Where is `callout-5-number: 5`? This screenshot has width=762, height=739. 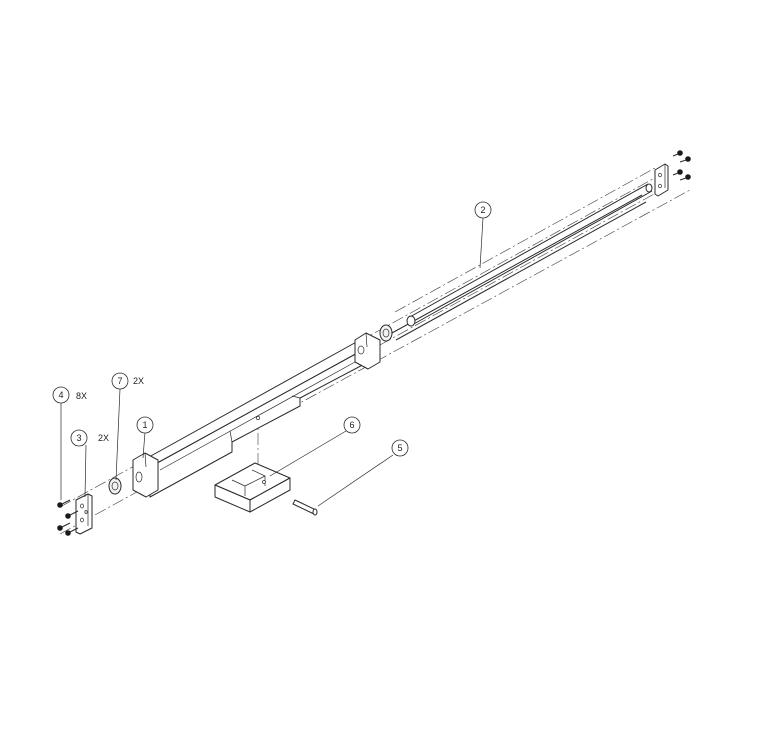 callout-5-number: 5 is located at coordinates (399, 448).